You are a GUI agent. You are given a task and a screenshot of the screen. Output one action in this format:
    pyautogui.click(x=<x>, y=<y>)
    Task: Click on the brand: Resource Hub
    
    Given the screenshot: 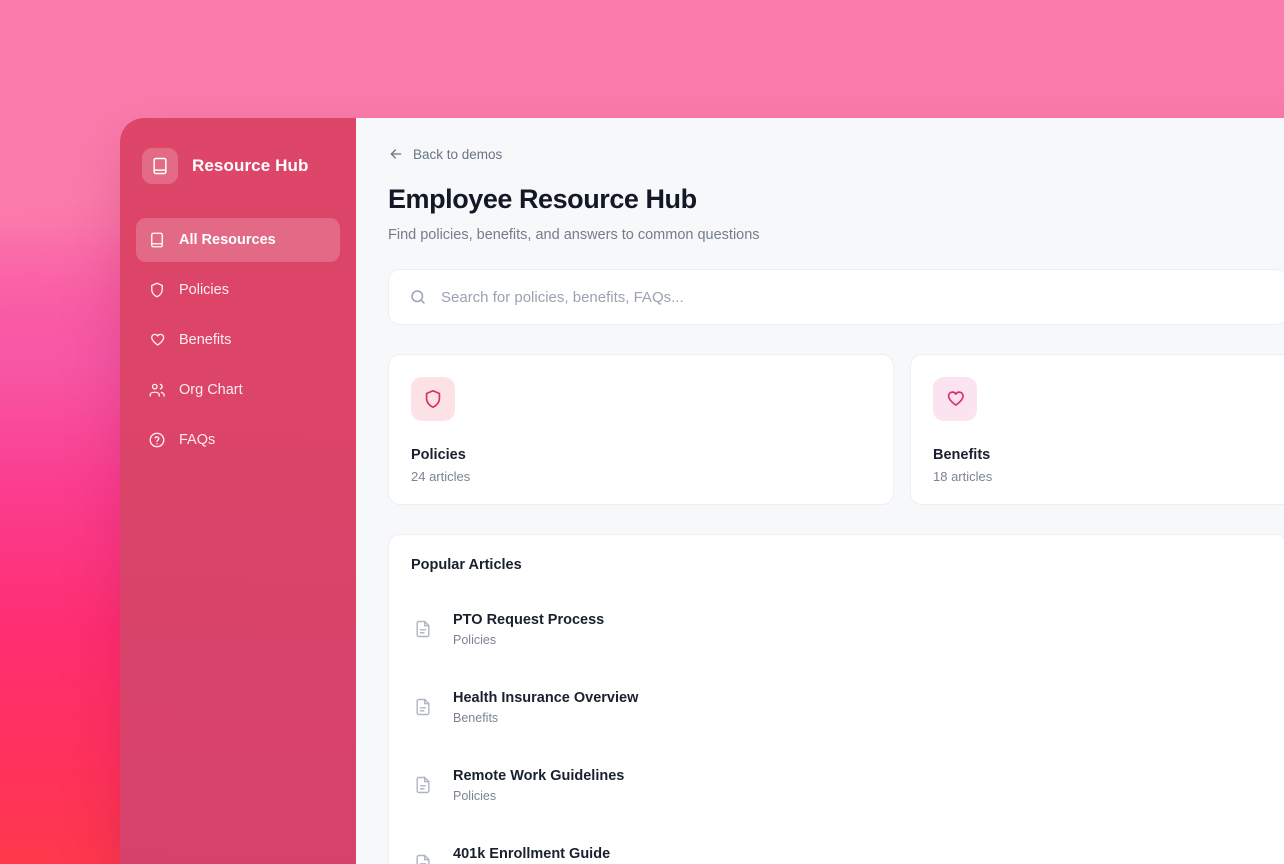 What is the action you would take?
    pyautogui.click(x=238, y=163)
    